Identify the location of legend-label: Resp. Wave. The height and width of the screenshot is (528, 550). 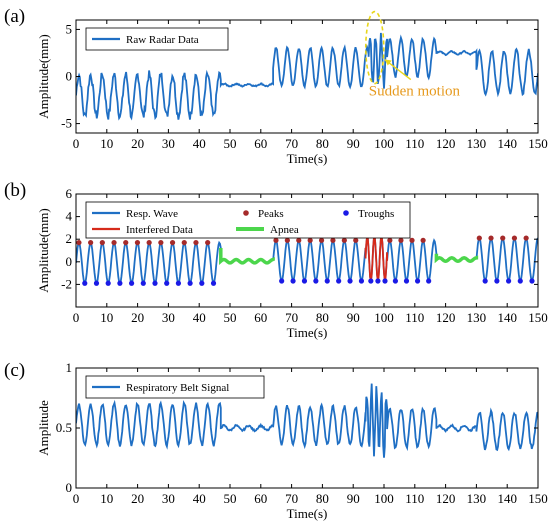
(152, 214).